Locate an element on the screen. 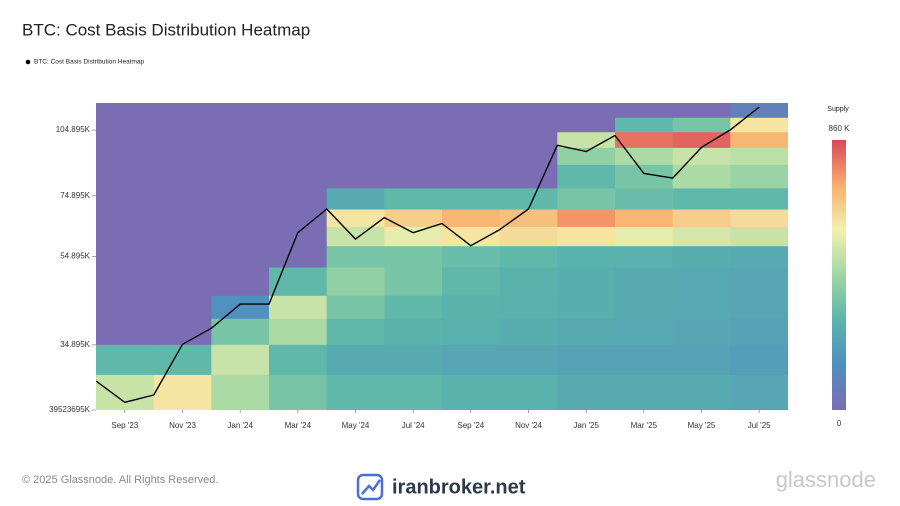 The height and width of the screenshot is (506, 900). copyright: © 2025 Glassnode. All Rights Reserved. is located at coordinates (120, 480).